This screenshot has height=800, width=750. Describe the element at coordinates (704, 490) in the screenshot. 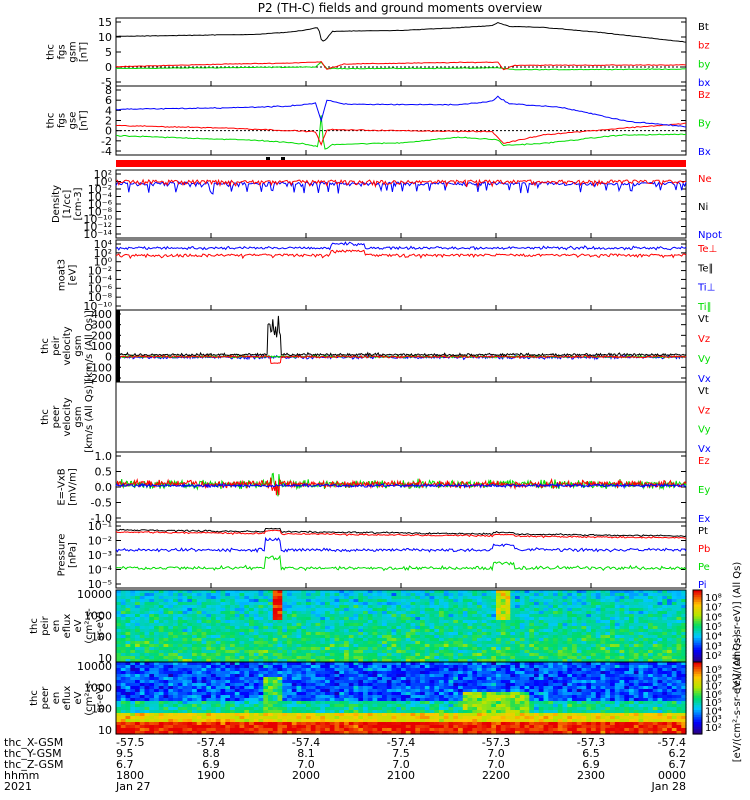

I see `legend-Ey: Ey` at that location.